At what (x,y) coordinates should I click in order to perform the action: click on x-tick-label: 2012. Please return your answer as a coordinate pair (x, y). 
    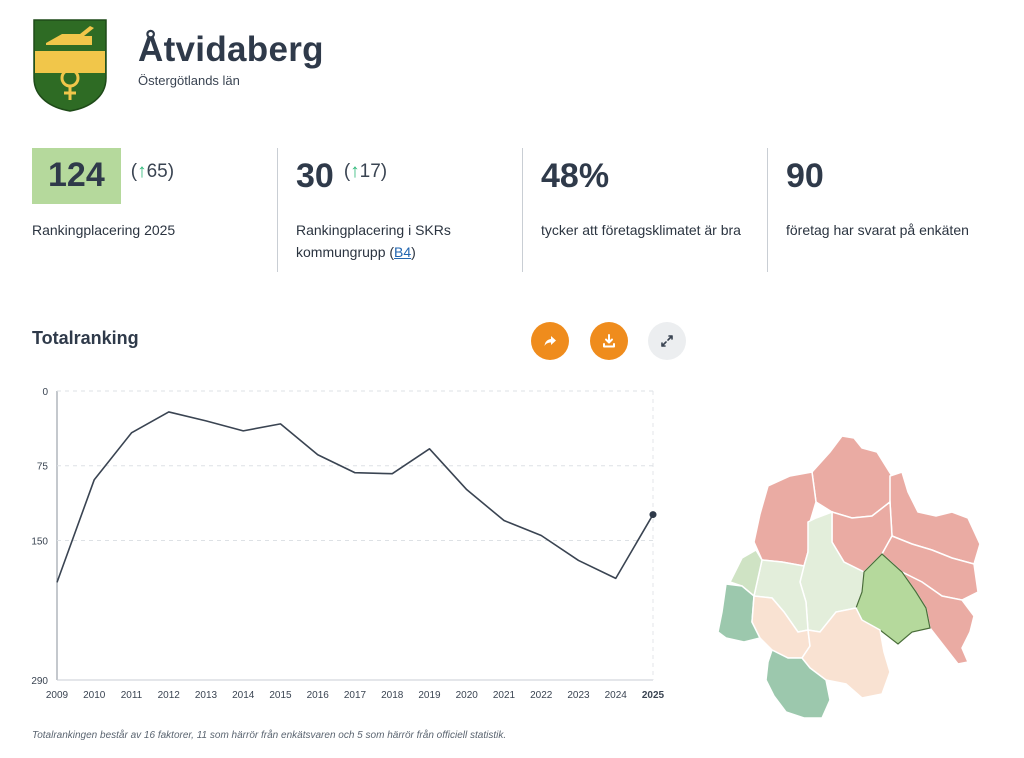
    Looking at the image, I should click on (169, 695).